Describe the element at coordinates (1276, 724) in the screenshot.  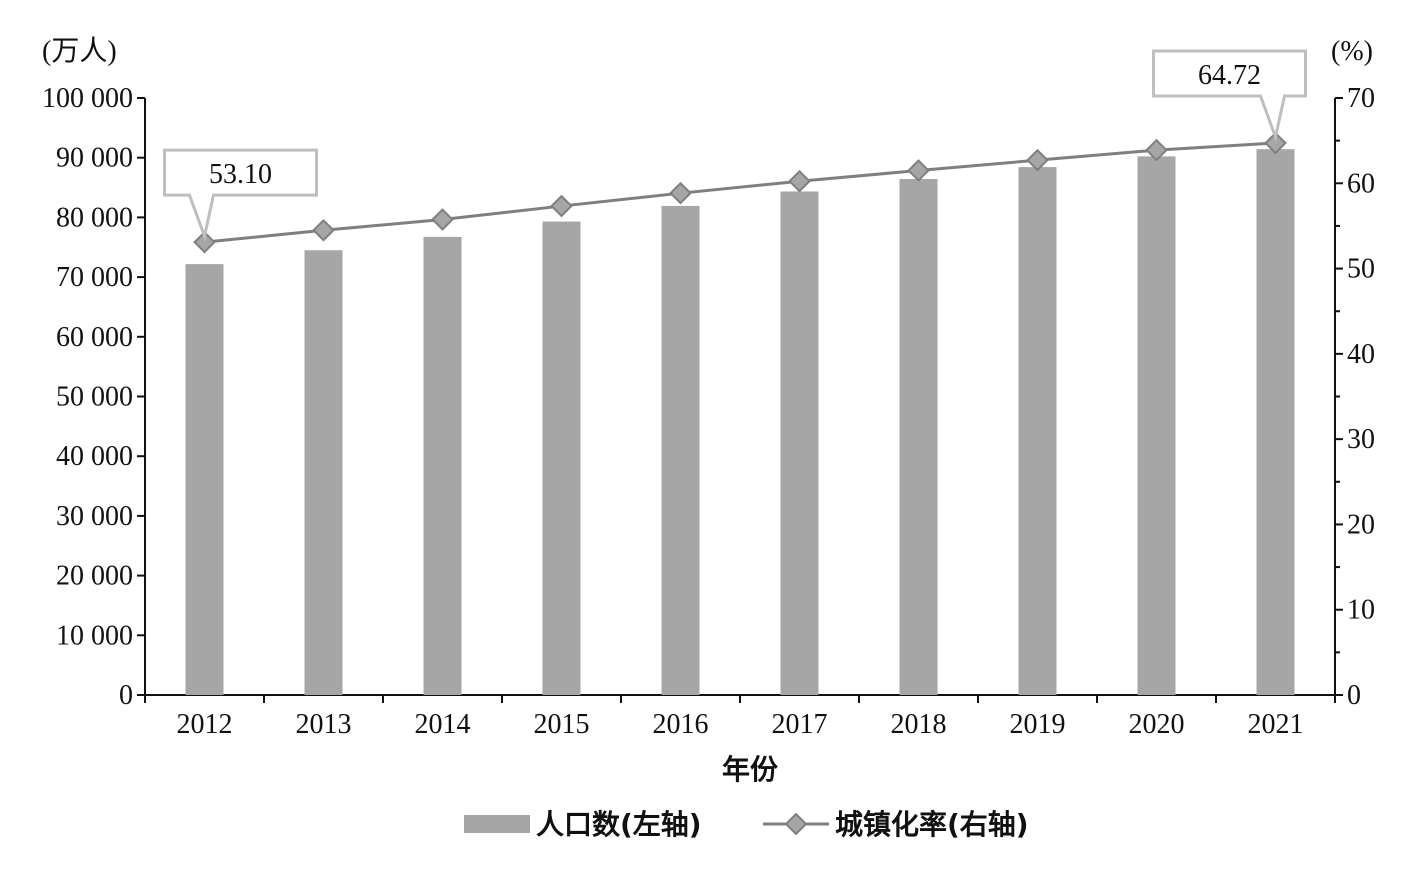
I see `x-tick-label: 2021` at that location.